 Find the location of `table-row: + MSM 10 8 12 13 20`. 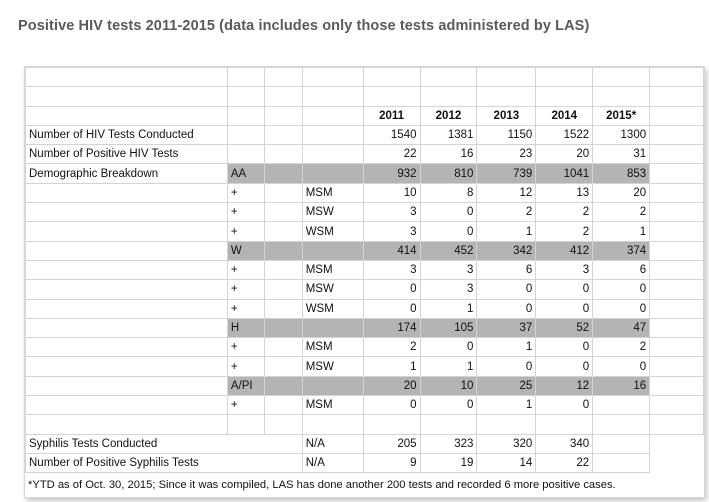

table-row: + MSM 10 8 12 13 20 is located at coordinates (364, 193).